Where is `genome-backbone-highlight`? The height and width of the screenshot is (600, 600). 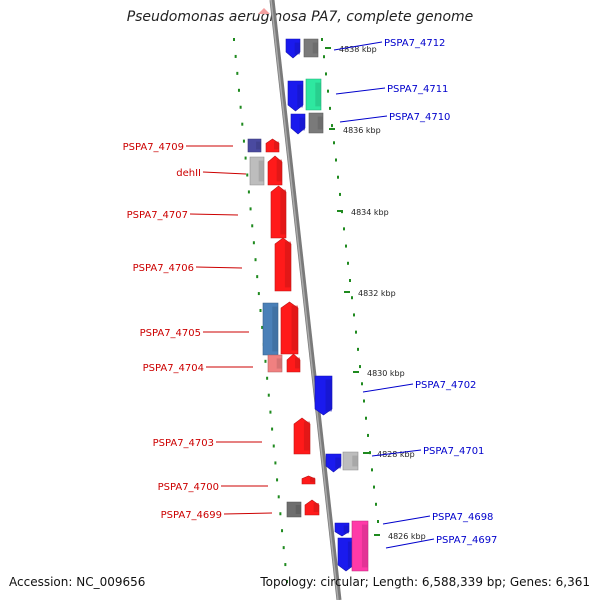 genome-backbone-highlight is located at coordinates (304, 300).